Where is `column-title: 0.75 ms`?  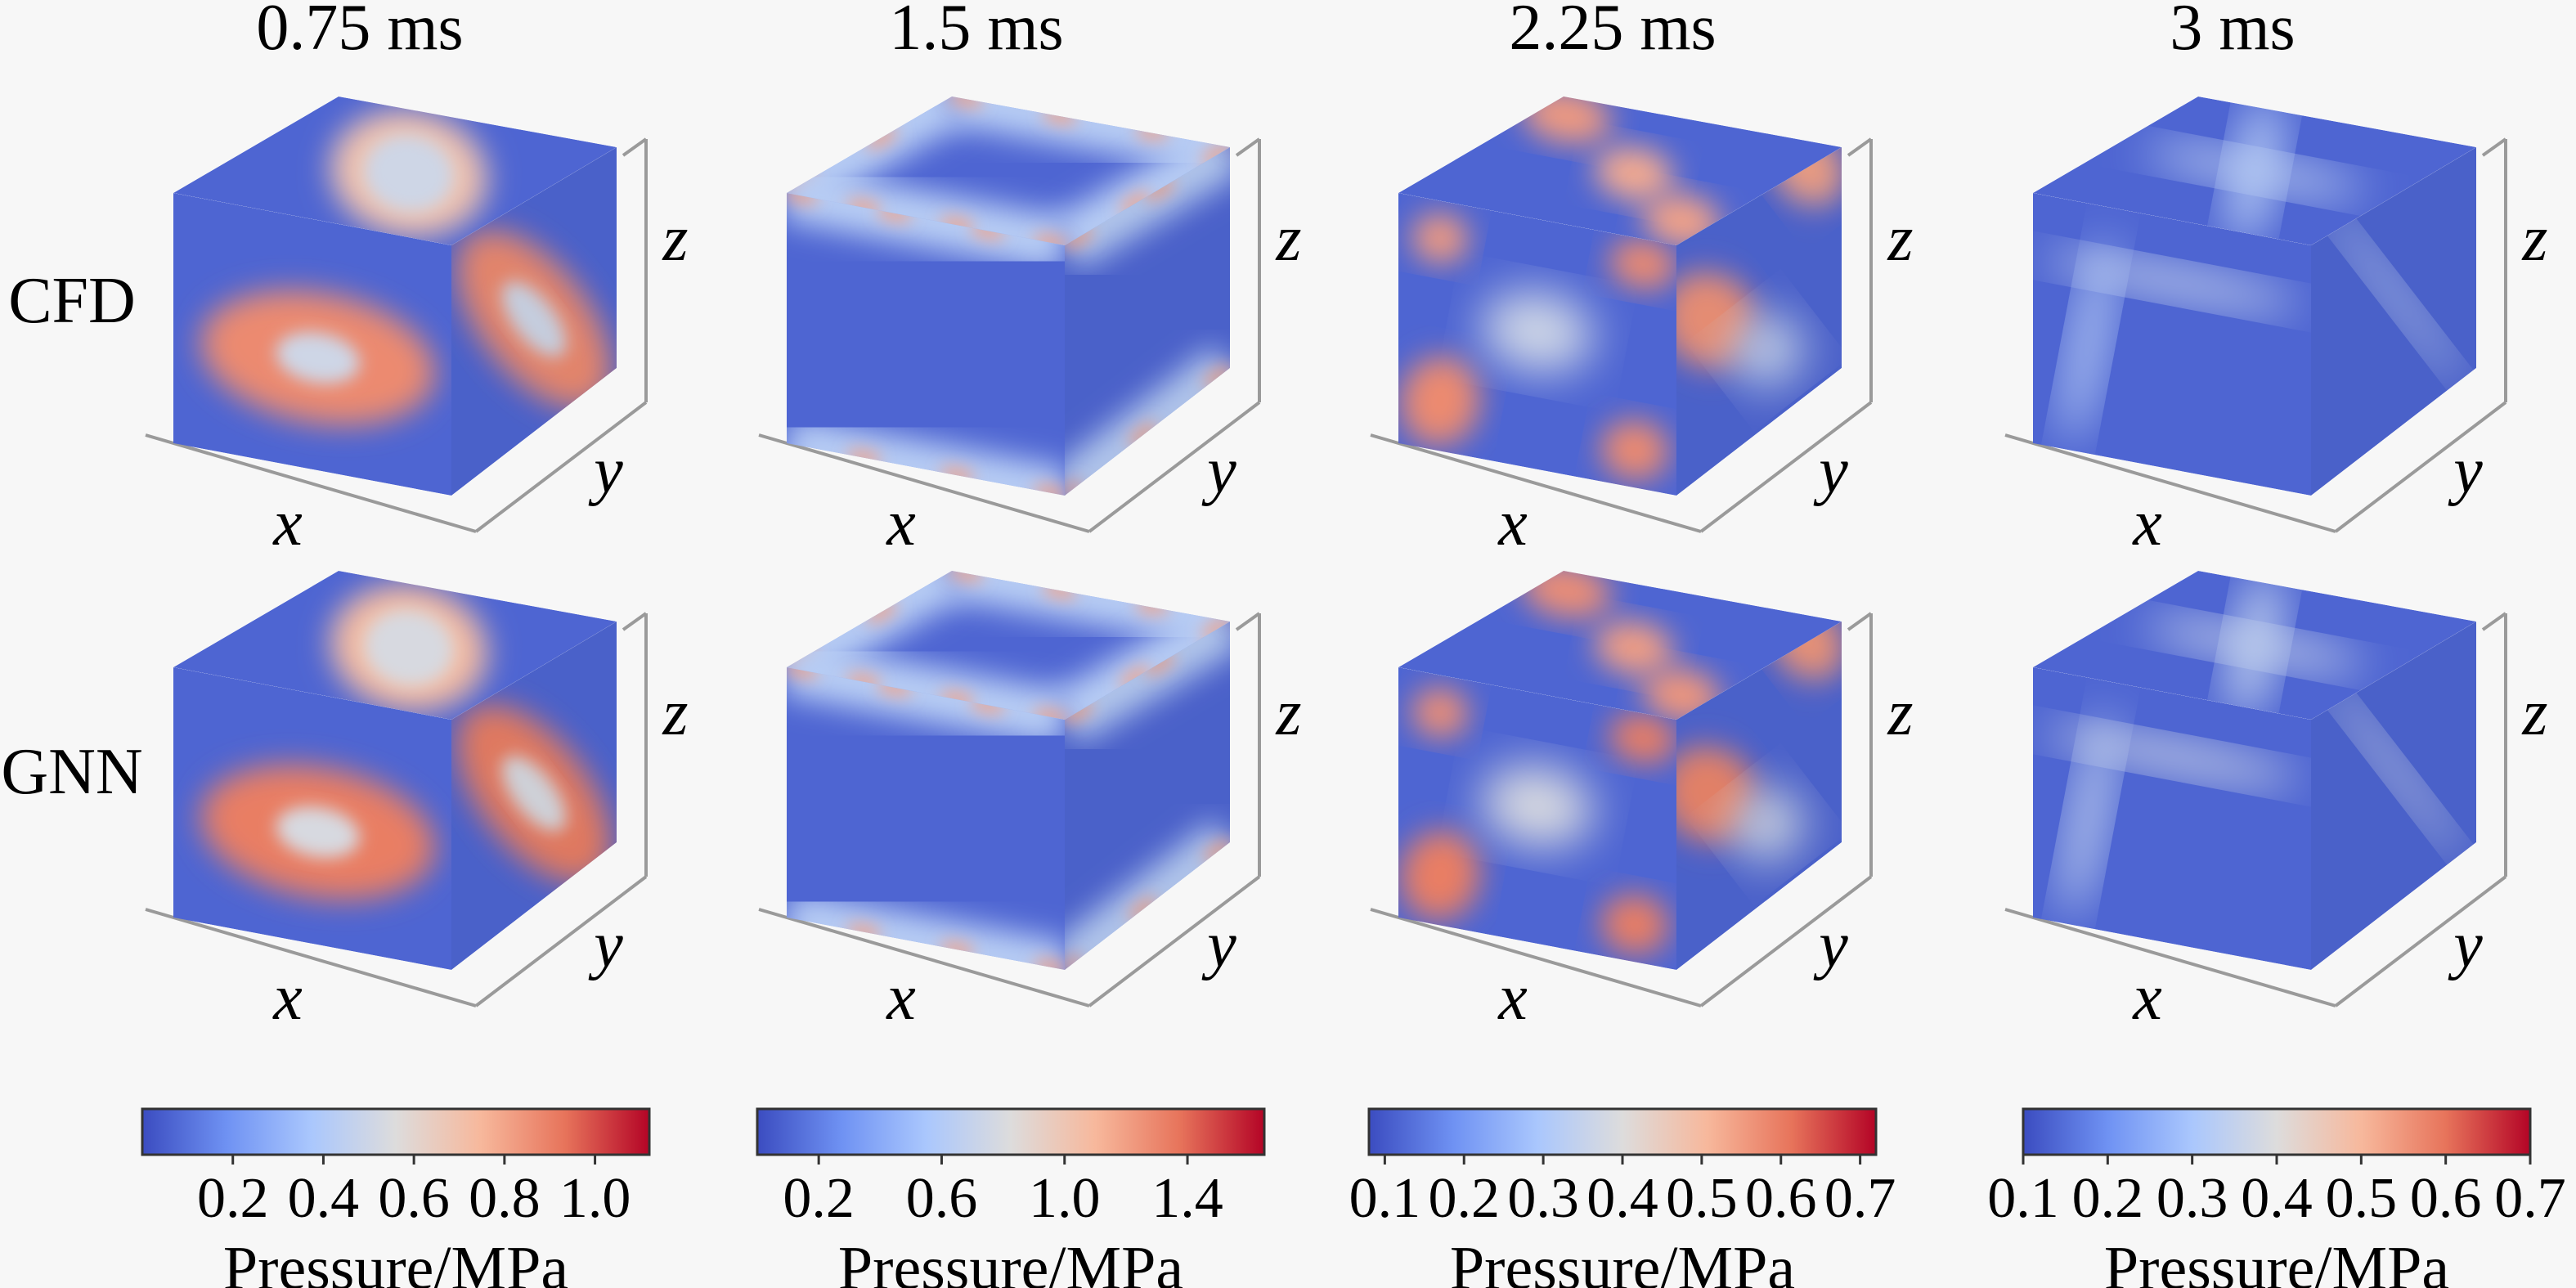 column-title: 0.75 ms is located at coordinates (359, 32).